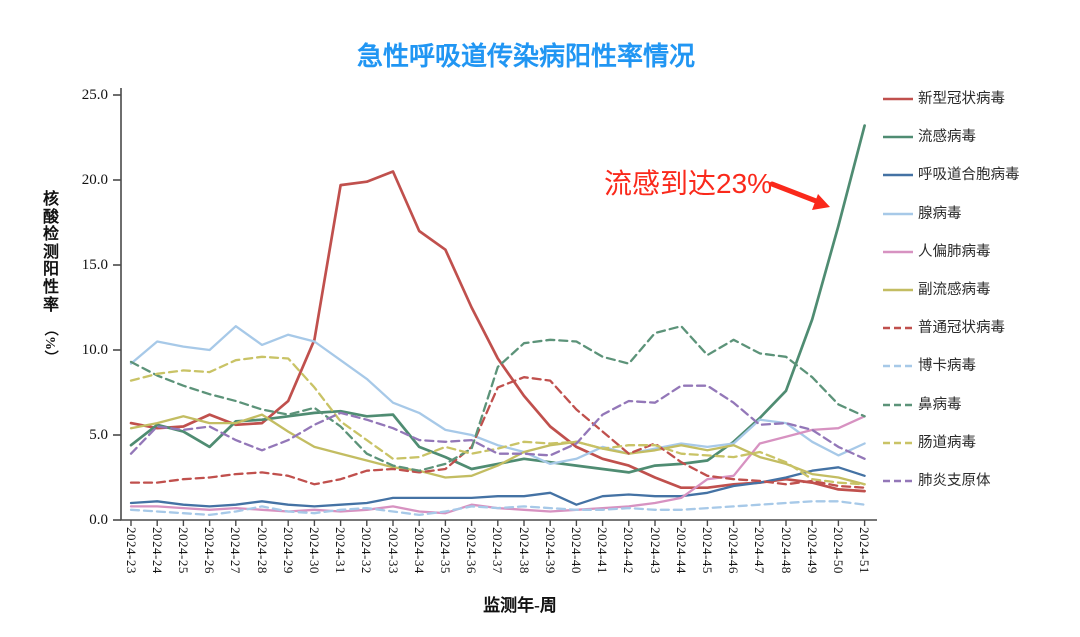  What do you see at coordinates (954, 290) in the screenshot?
I see `legend-label: 副流感病毒` at bounding box center [954, 290].